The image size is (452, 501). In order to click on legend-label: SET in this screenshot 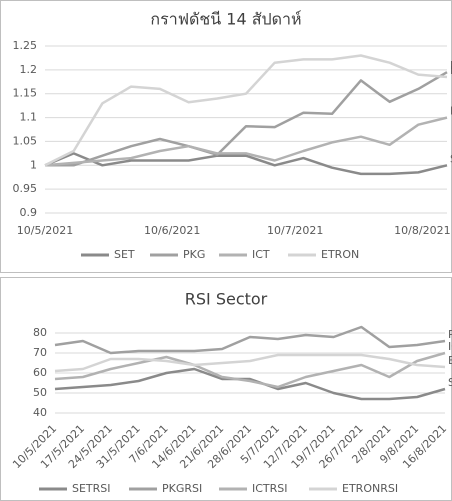, I will do `click(124, 254)`.